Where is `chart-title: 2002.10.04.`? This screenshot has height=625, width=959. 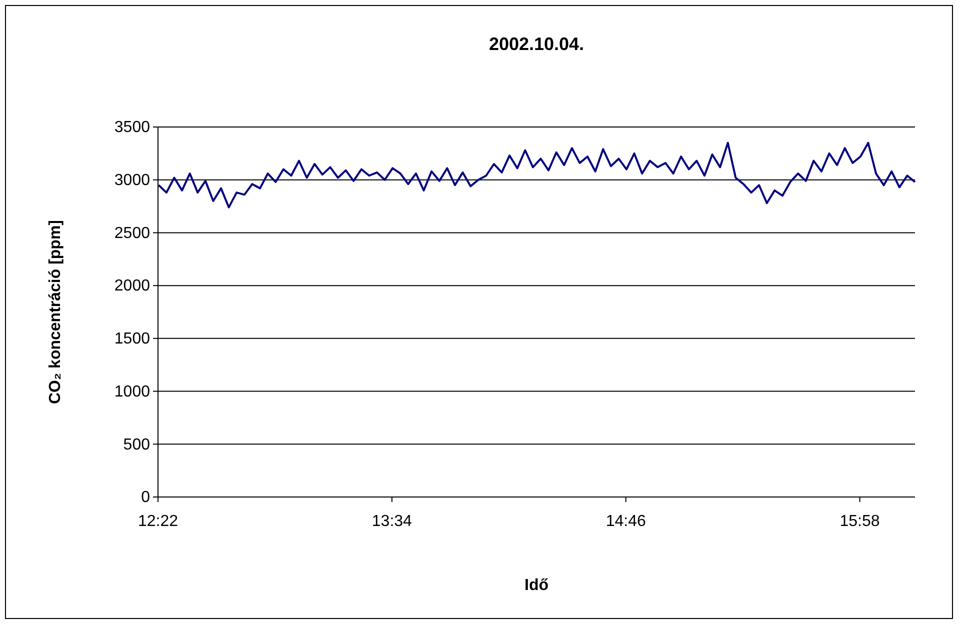 chart-title: 2002.10.04. is located at coordinates (536, 44).